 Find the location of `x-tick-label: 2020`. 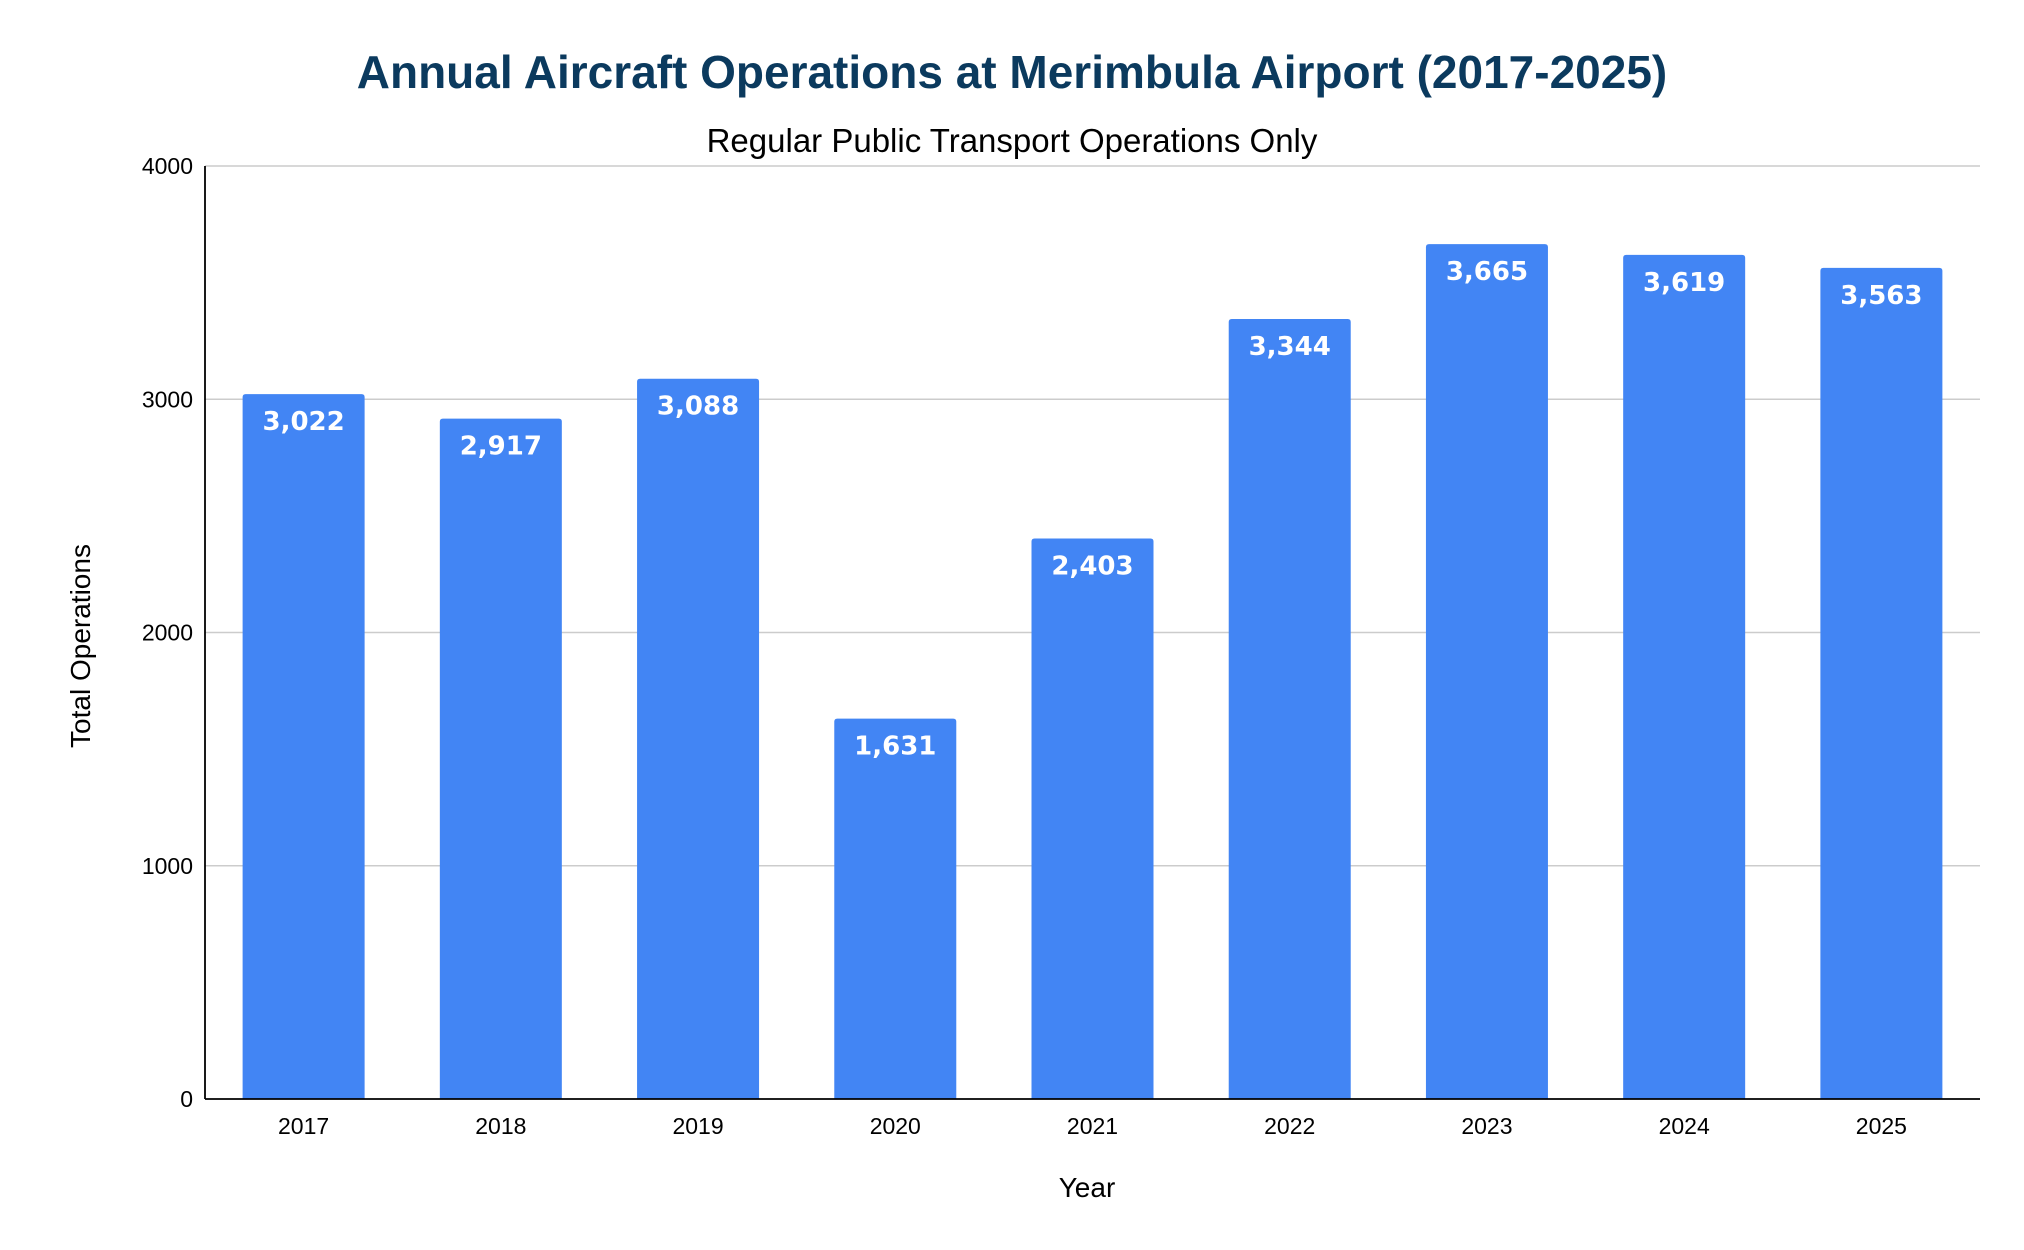

x-tick-label: 2020 is located at coordinates (895, 1126).